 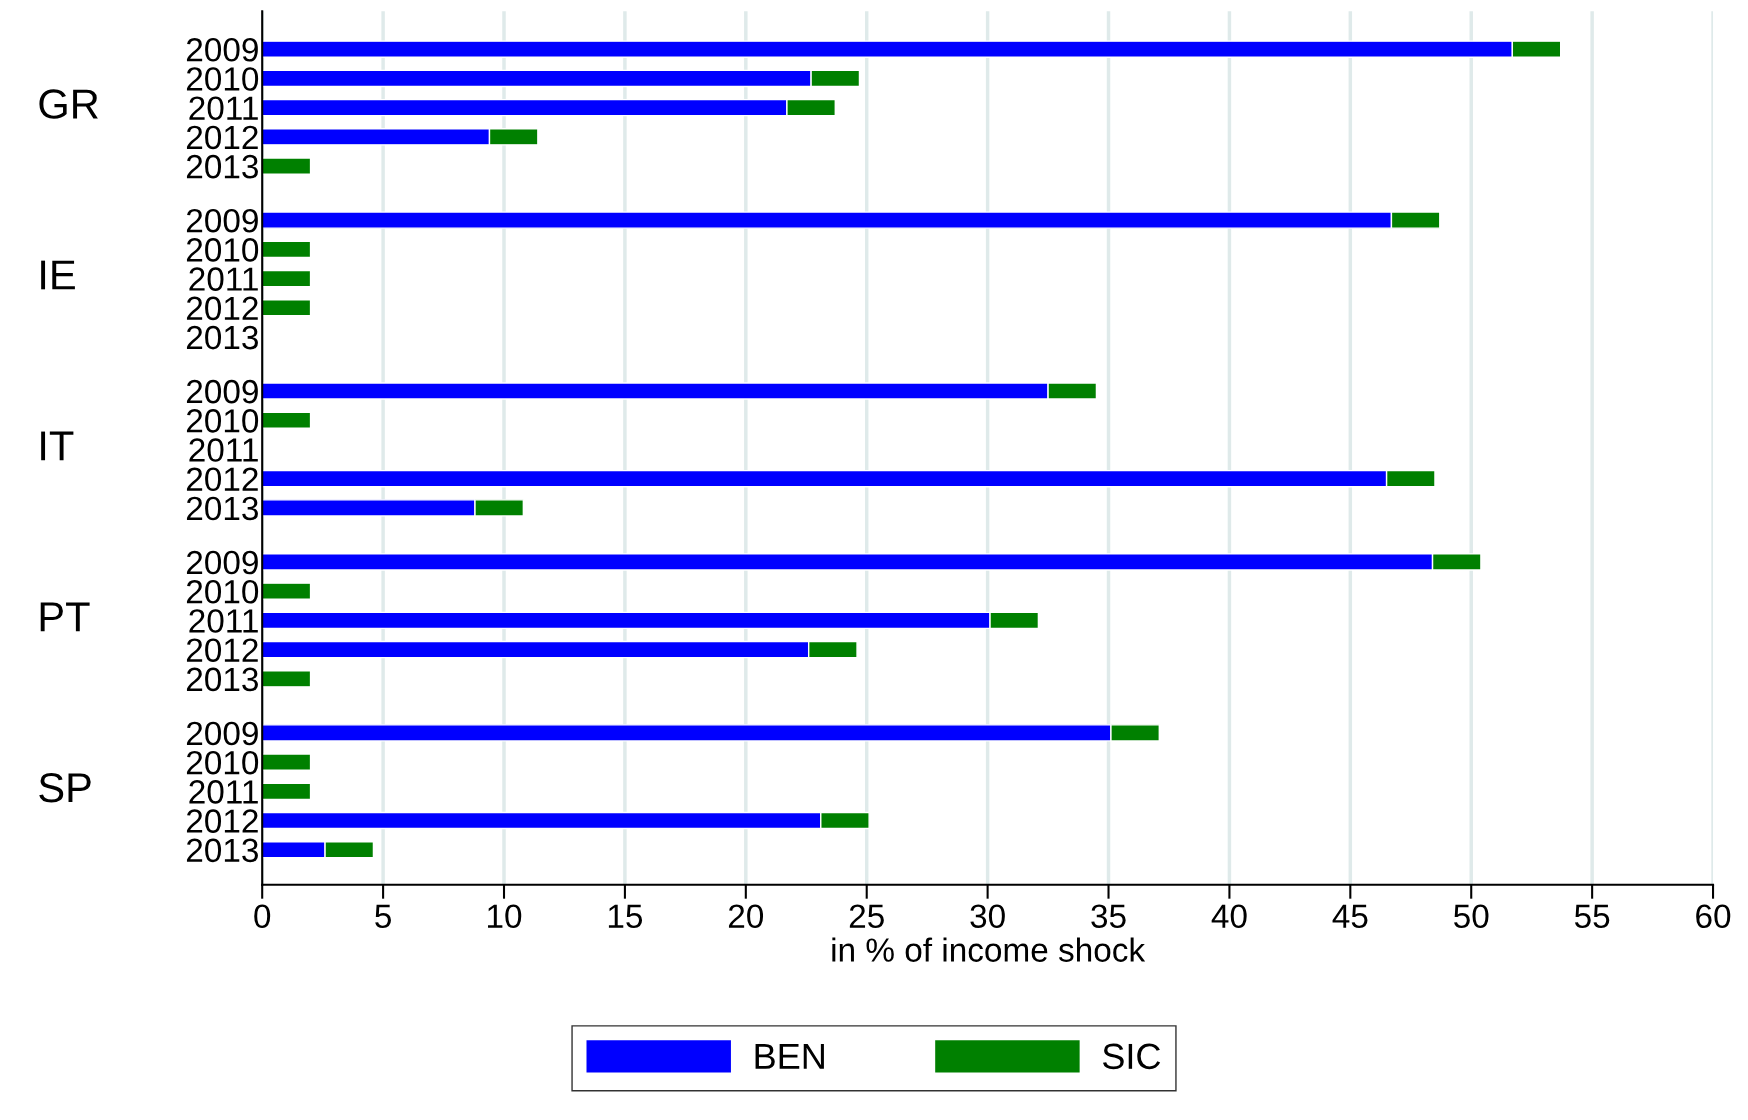 What do you see at coordinates (1108, 916) in the screenshot?
I see `x-tick-label: 35` at bounding box center [1108, 916].